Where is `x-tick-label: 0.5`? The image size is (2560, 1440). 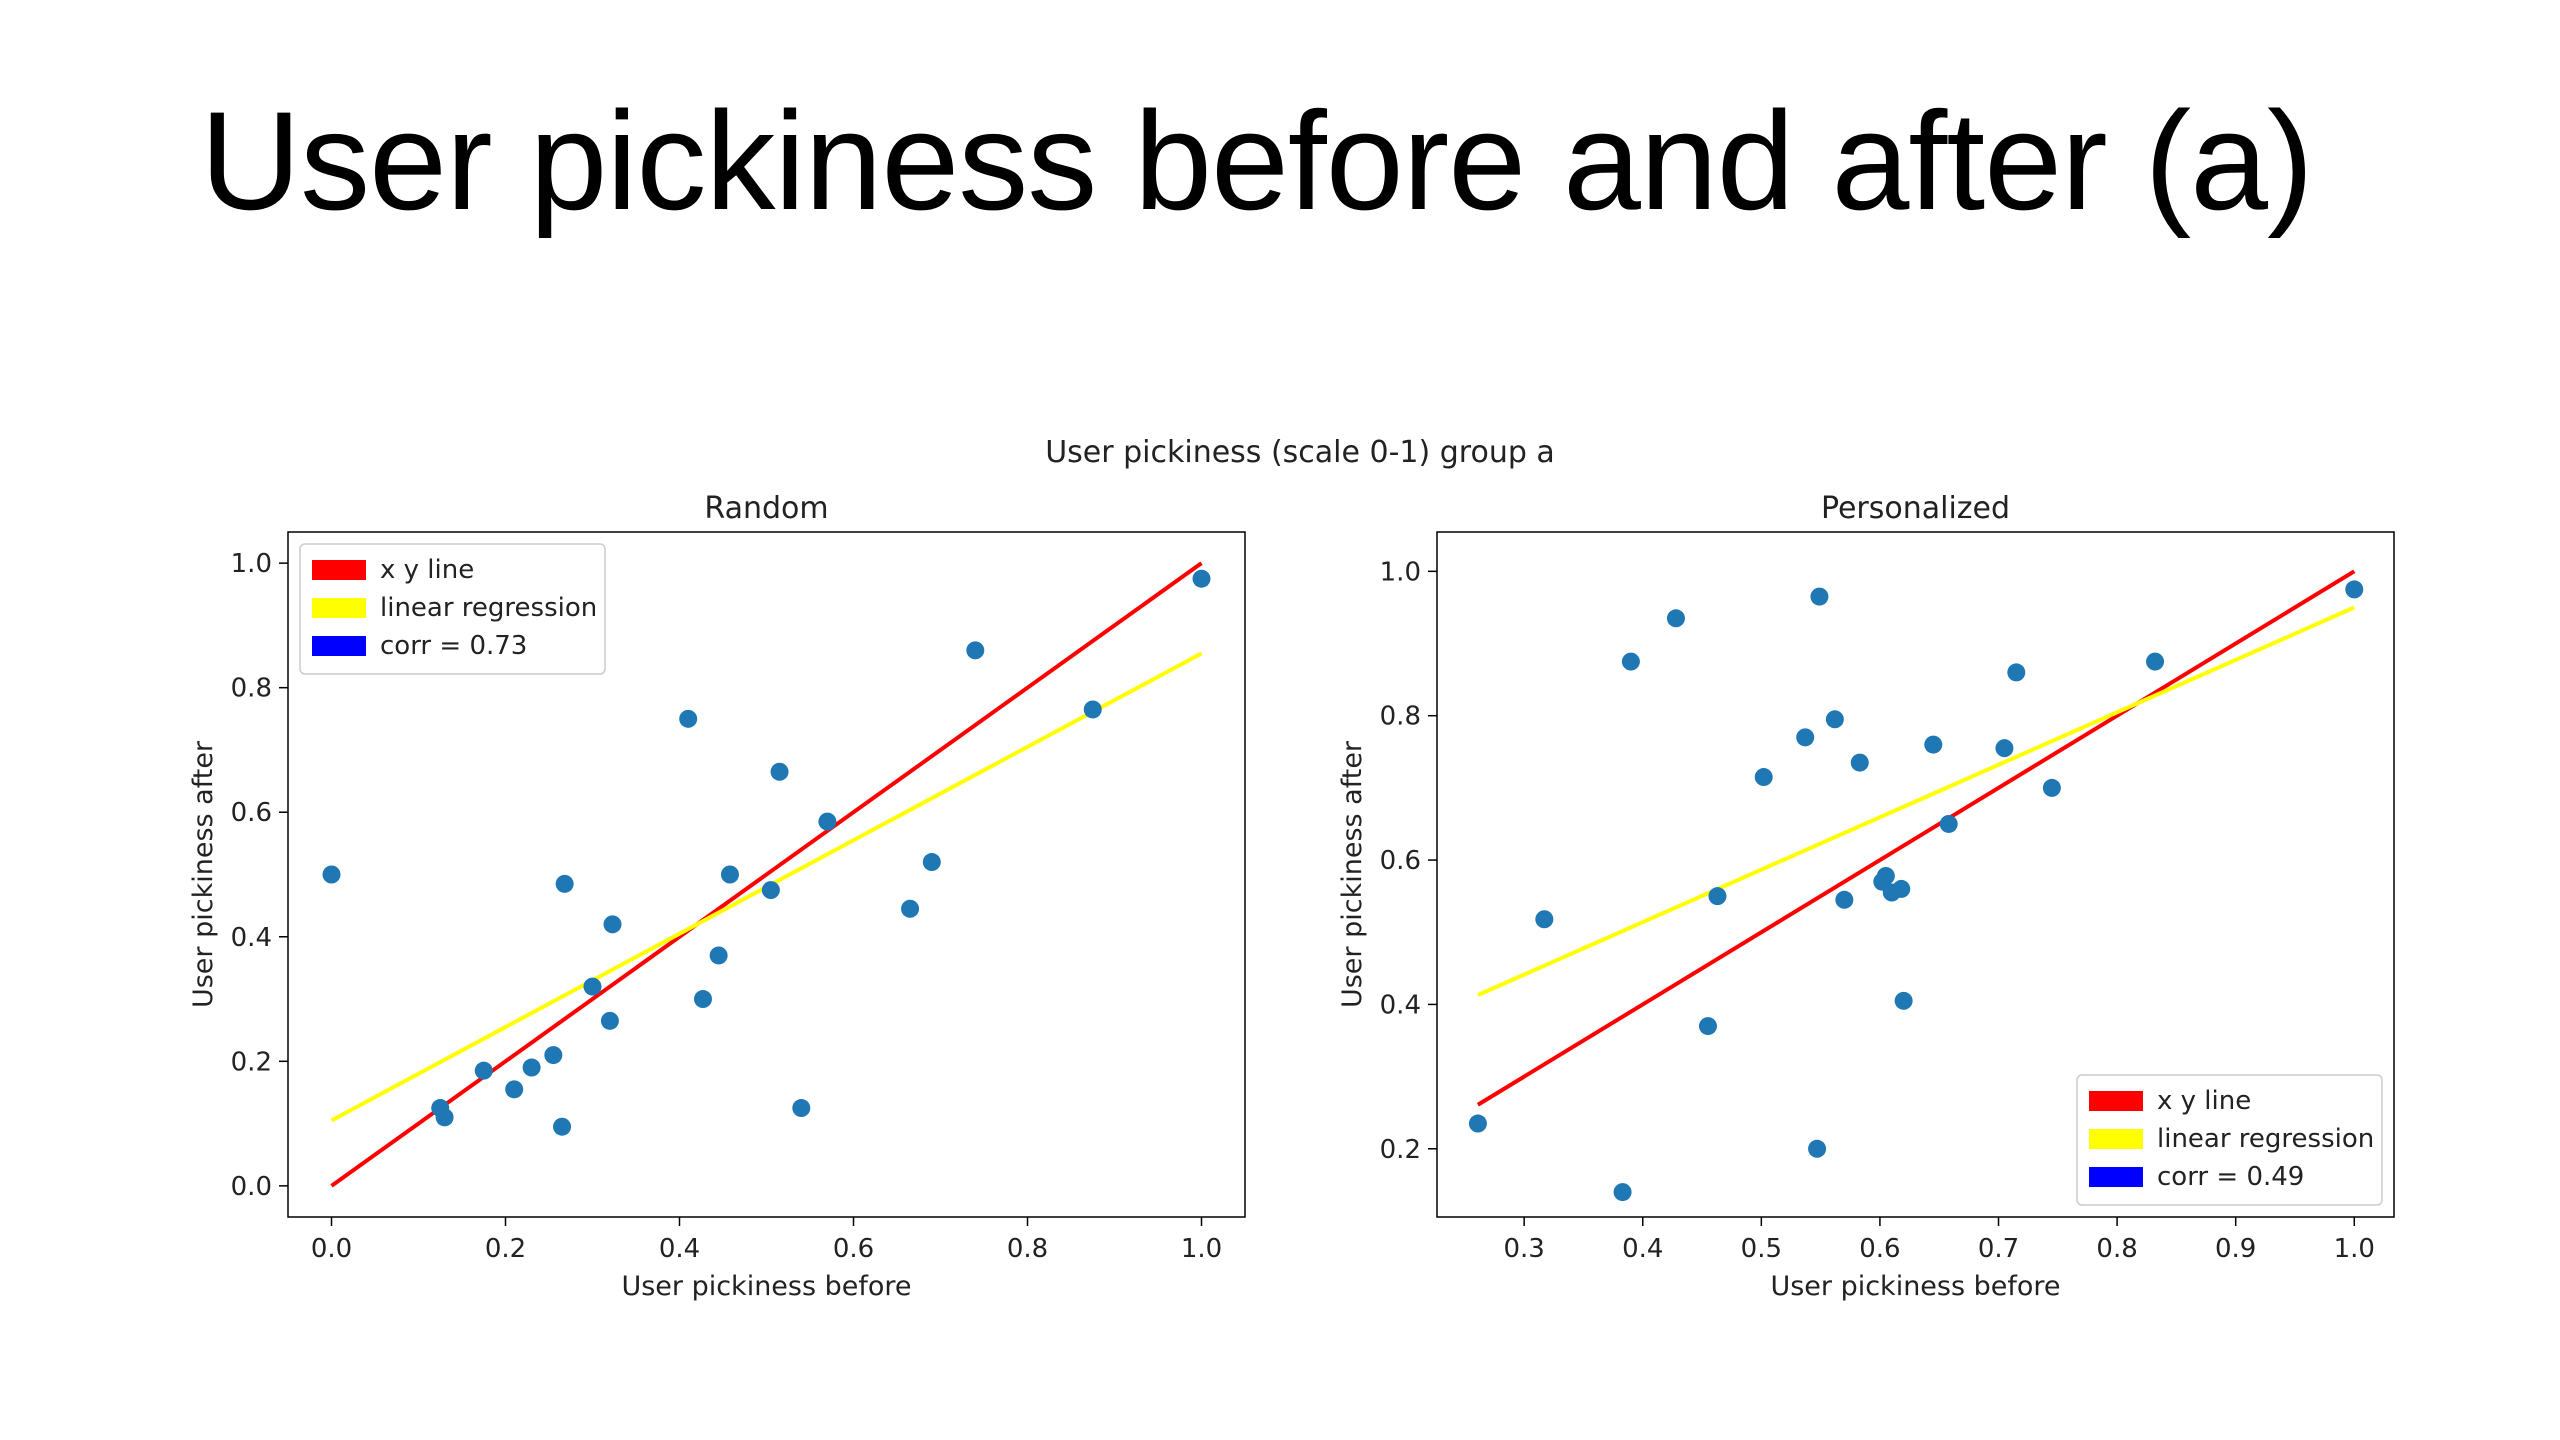 x-tick-label: 0.5 is located at coordinates (1761, 1249).